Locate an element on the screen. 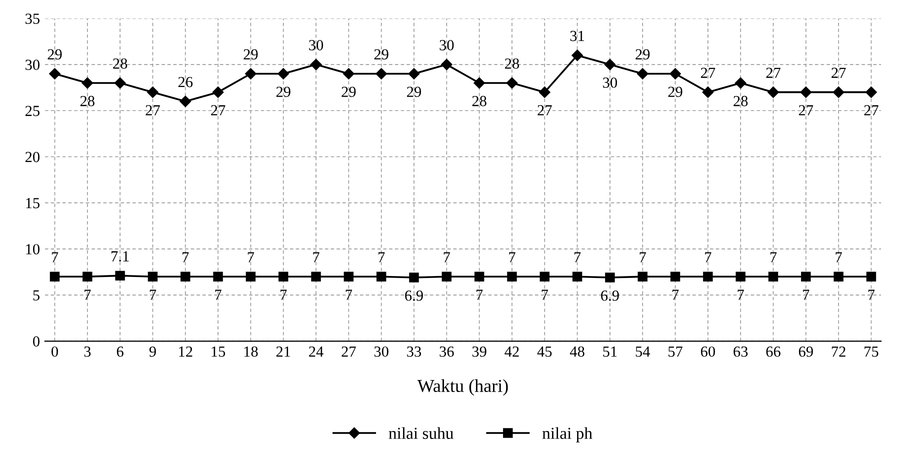  y-tick-label: 25 is located at coordinates (32, 111).